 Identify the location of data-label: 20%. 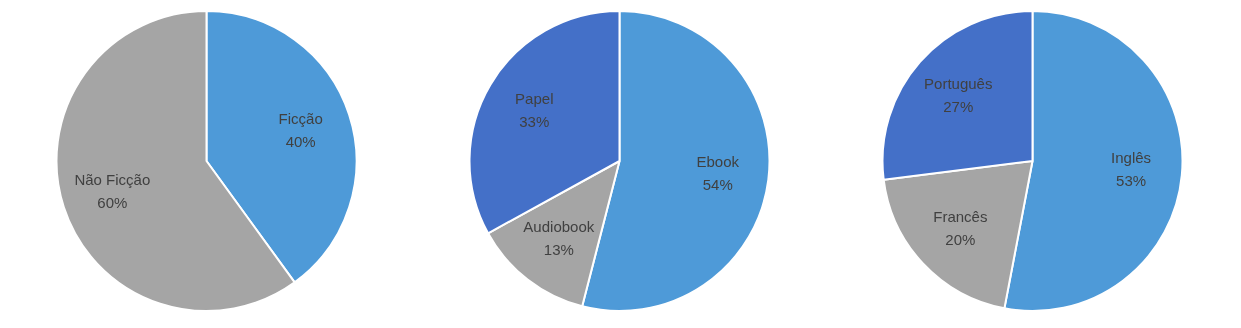
(960, 239).